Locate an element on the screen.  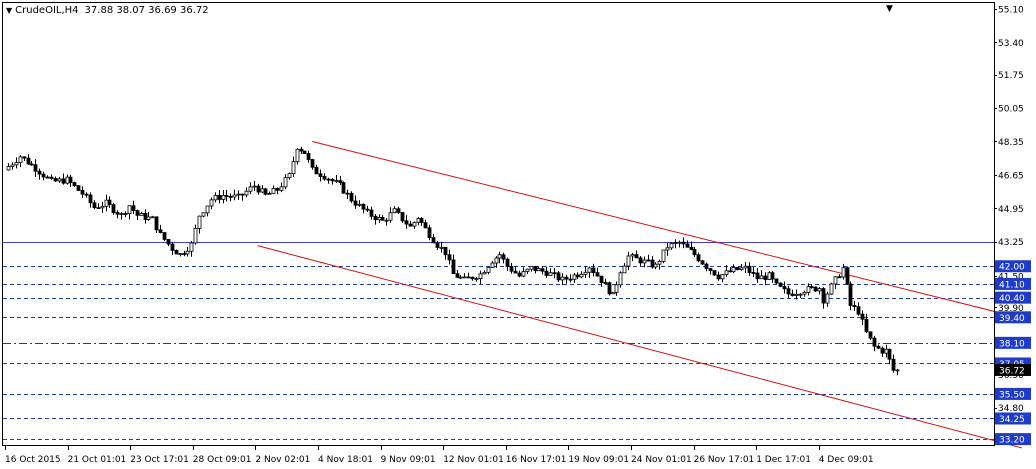
current-price-label: 36.72 is located at coordinates (1012, 371).